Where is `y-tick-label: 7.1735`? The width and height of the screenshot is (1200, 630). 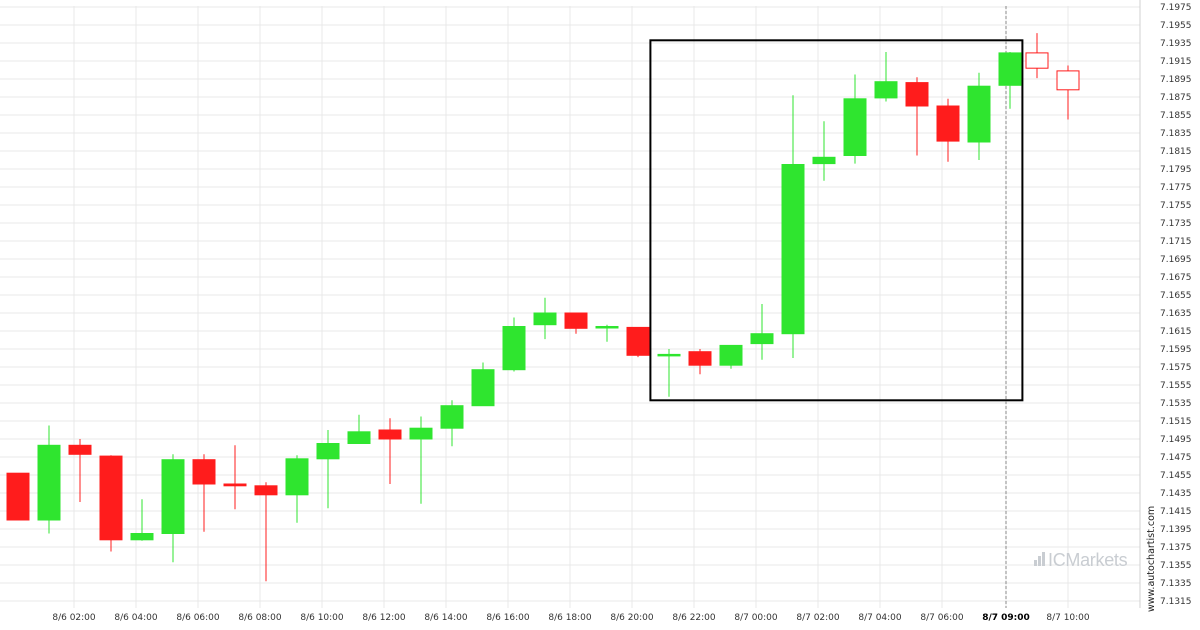 y-tick-label: 7.1735 is located at coordinates (1176, 224).